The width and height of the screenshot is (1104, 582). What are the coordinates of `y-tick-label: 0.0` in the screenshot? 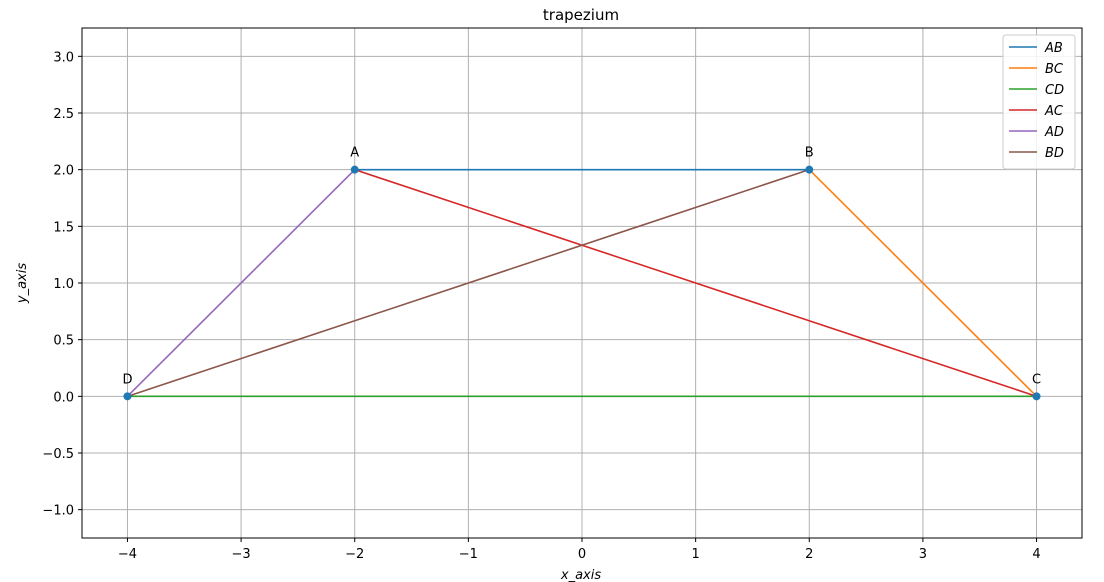 It's located at (63, 397).